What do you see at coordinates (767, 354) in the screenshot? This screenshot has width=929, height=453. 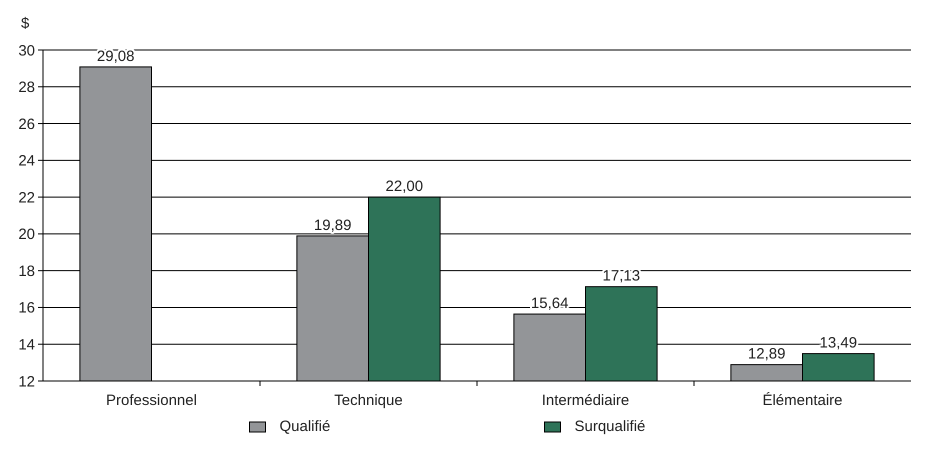 I see `data-label: 12,89` at bounding box center [767, 354].